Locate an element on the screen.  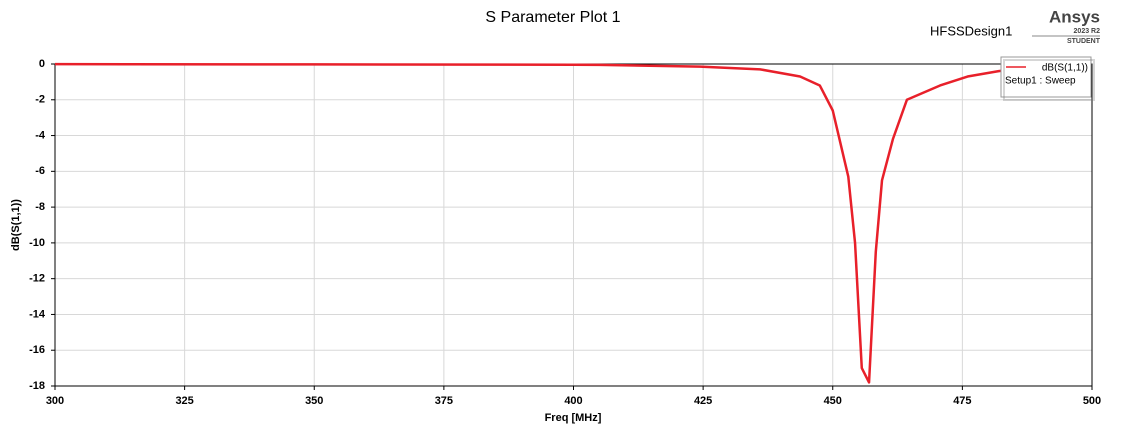
x-tick-label: 425 is located at coordinates (703, 401).